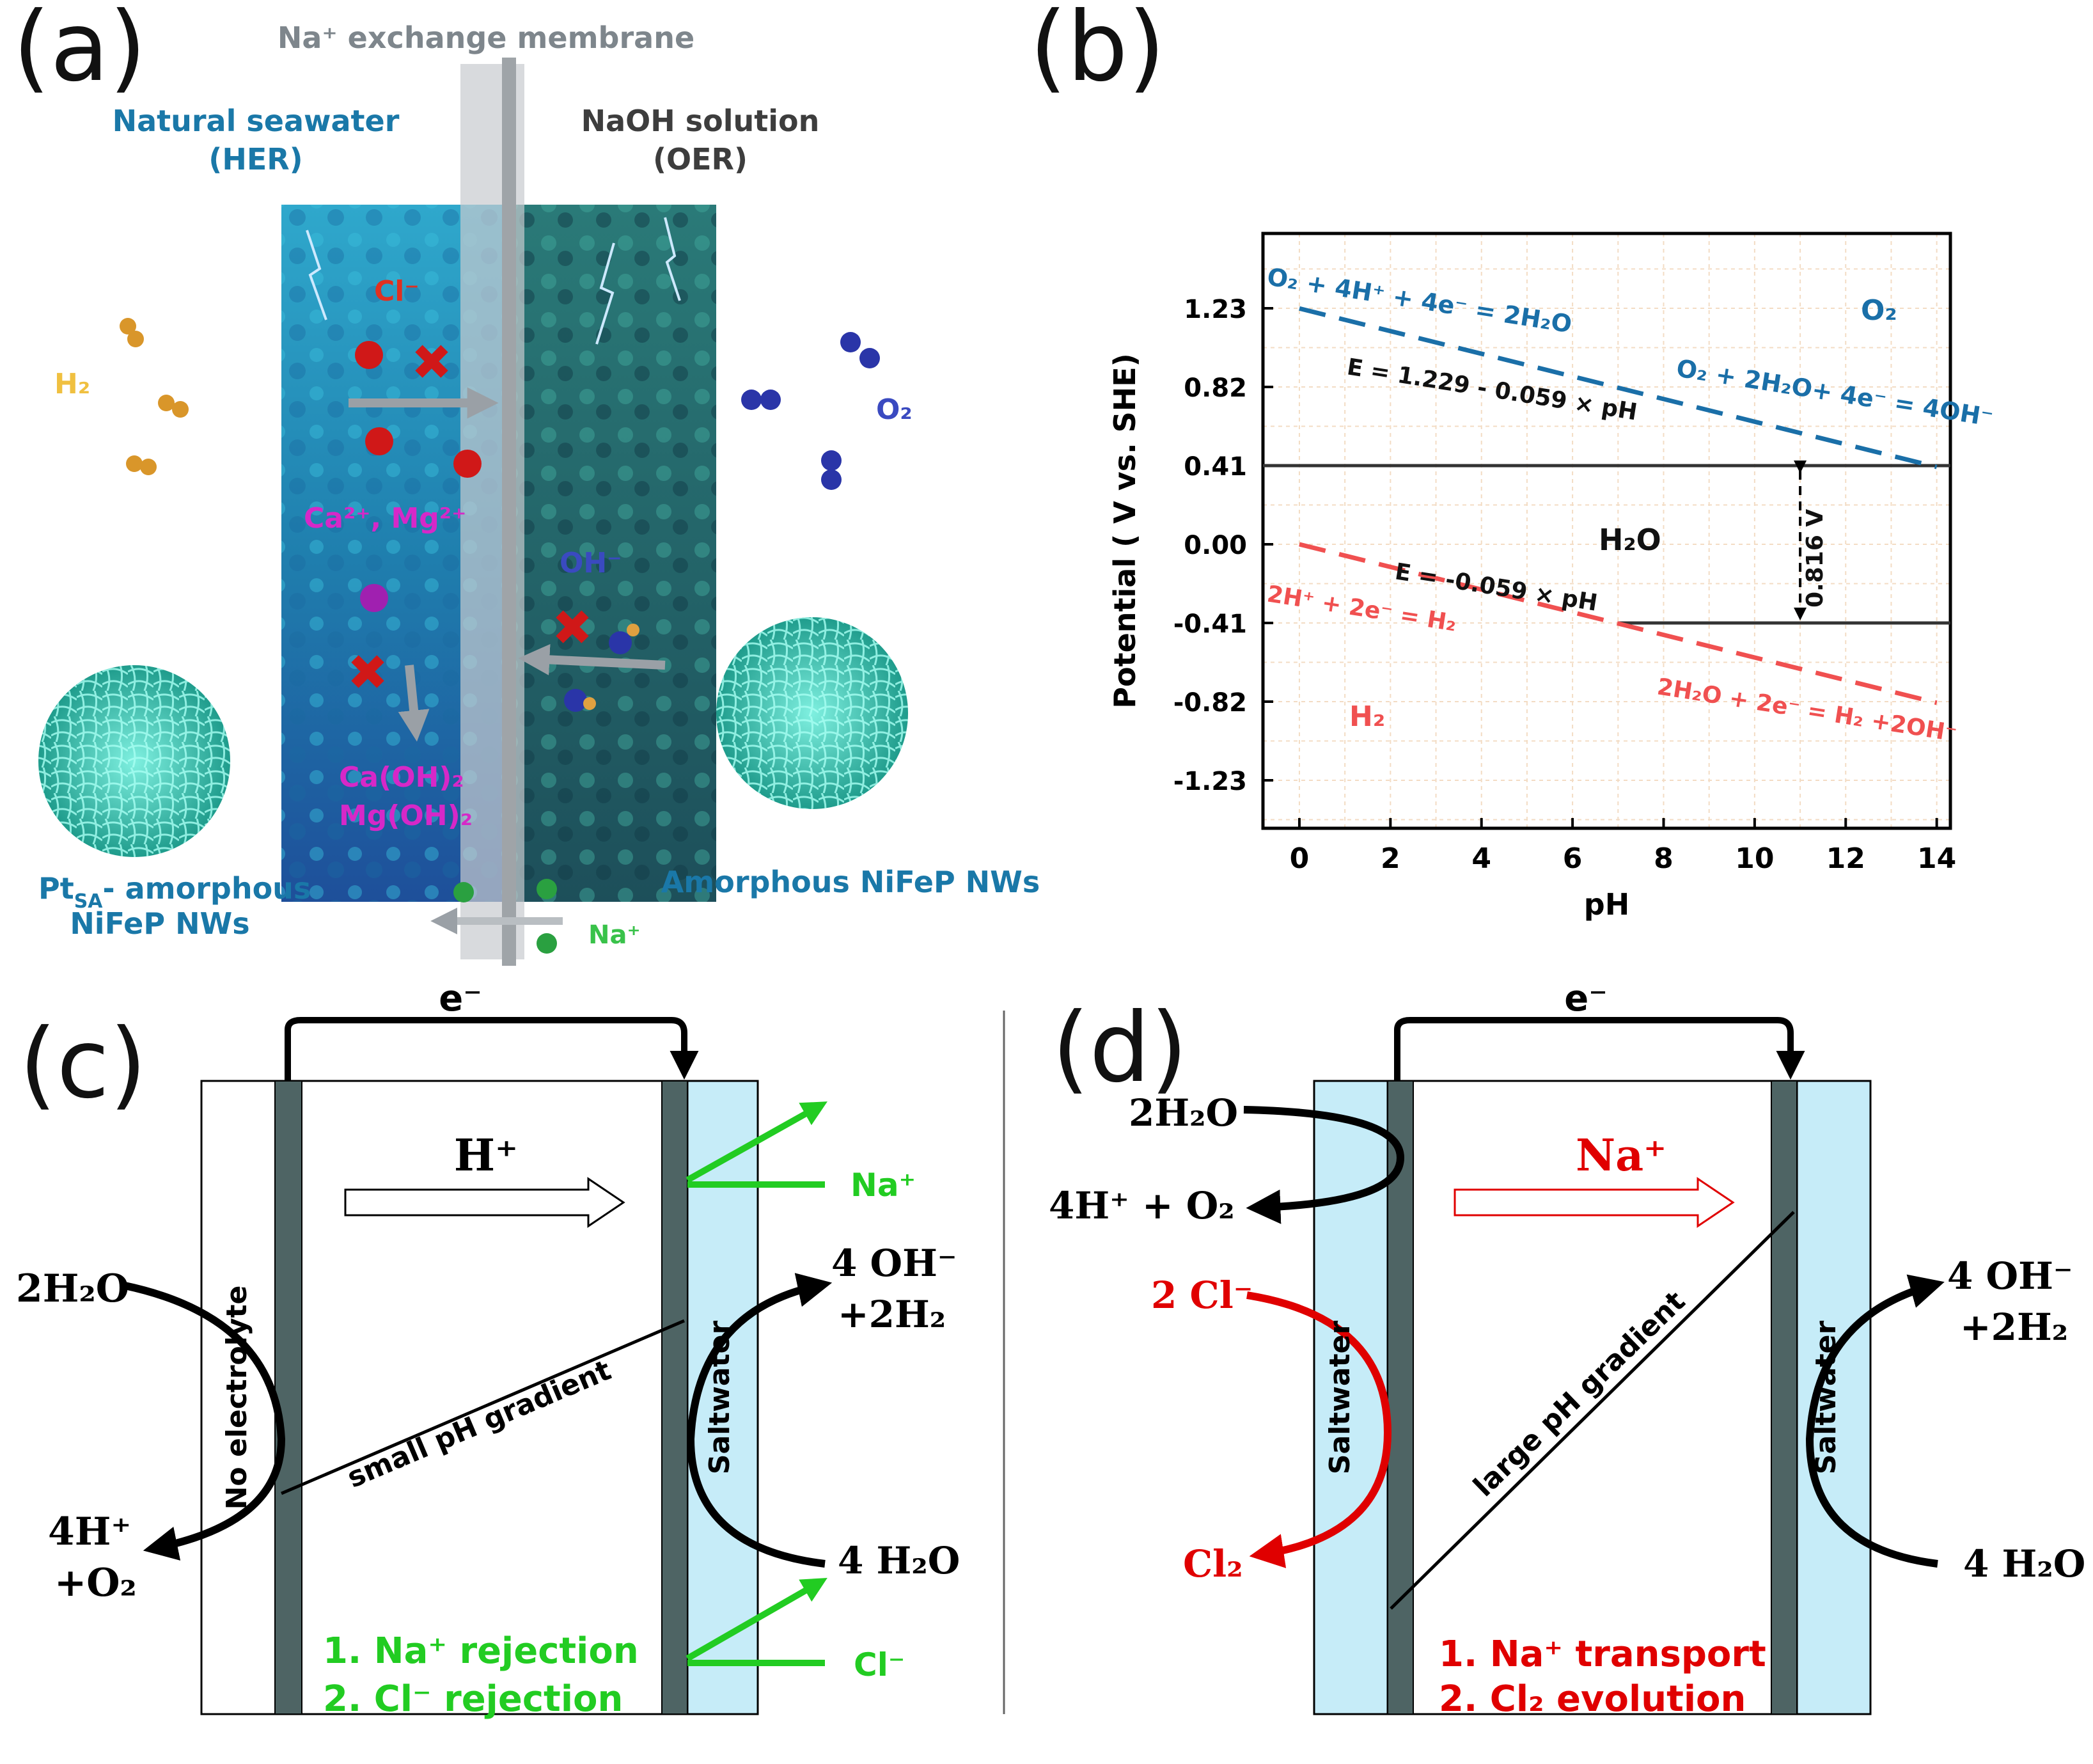  Describe the element at coordinates (899, 1561) in the screenshot. I see `water-in-right-c: 4 H₂O` at that location.